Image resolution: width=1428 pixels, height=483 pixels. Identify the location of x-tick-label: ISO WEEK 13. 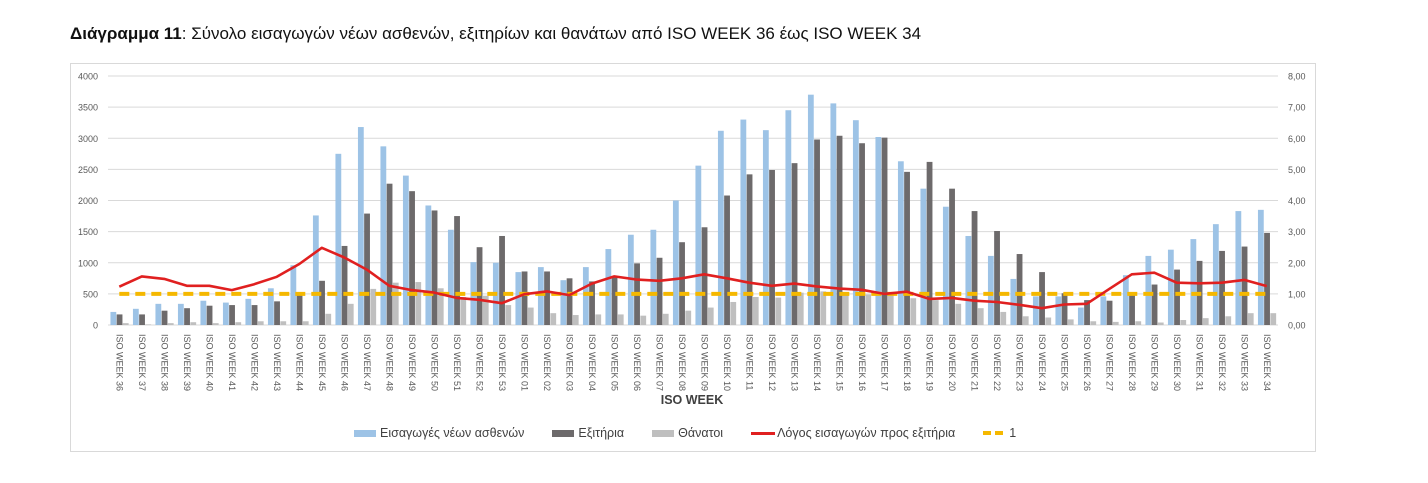
(794, 362).